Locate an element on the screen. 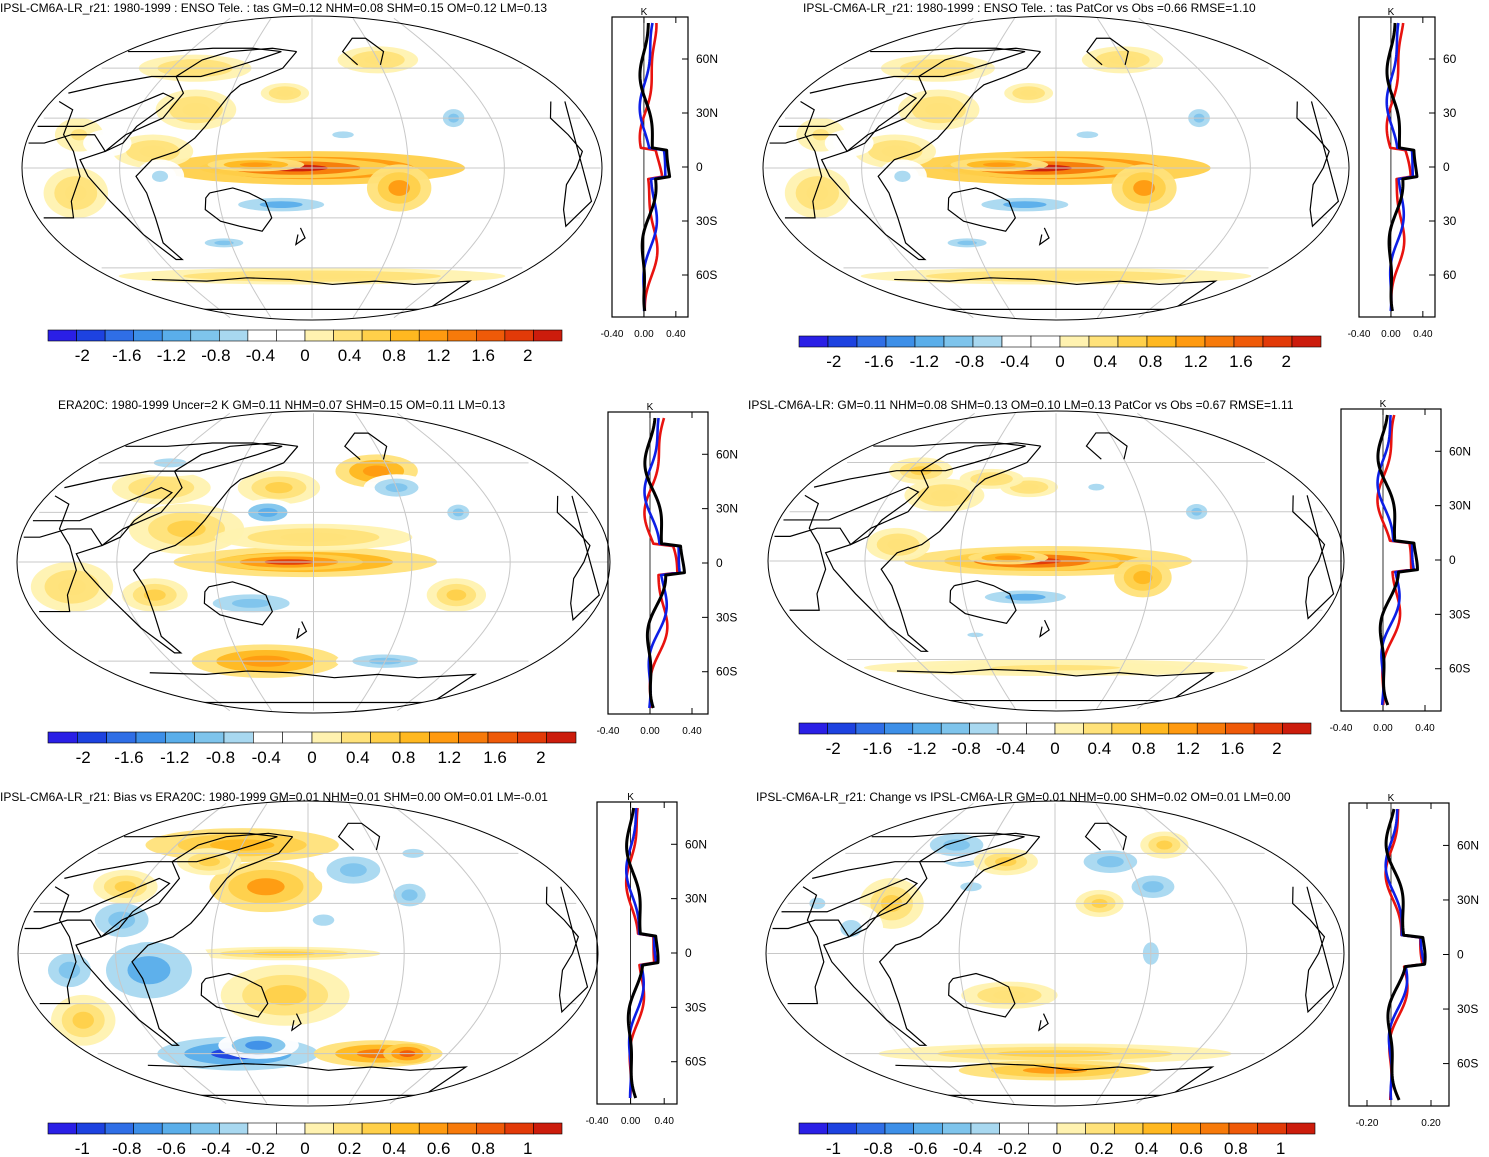 The image size is (1489, 1157). profile-lat-label: 30S is located at coordinates (706, 221).